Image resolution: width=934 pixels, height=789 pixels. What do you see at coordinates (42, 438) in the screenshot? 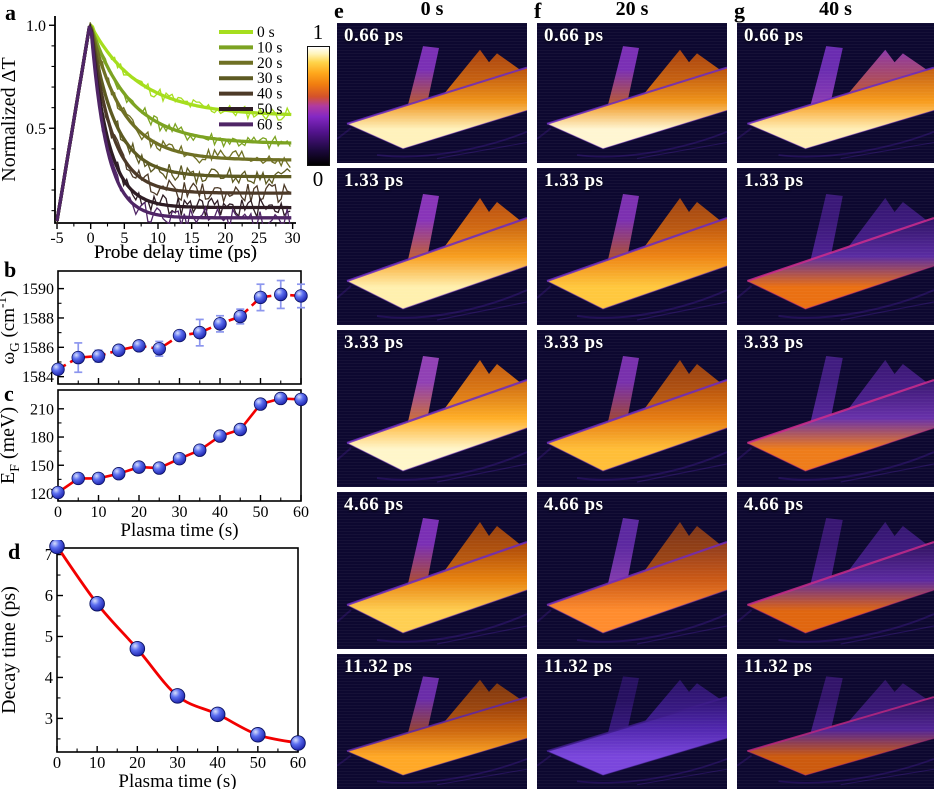
I see `svg-text: 180` at bounding box center [42, 438].